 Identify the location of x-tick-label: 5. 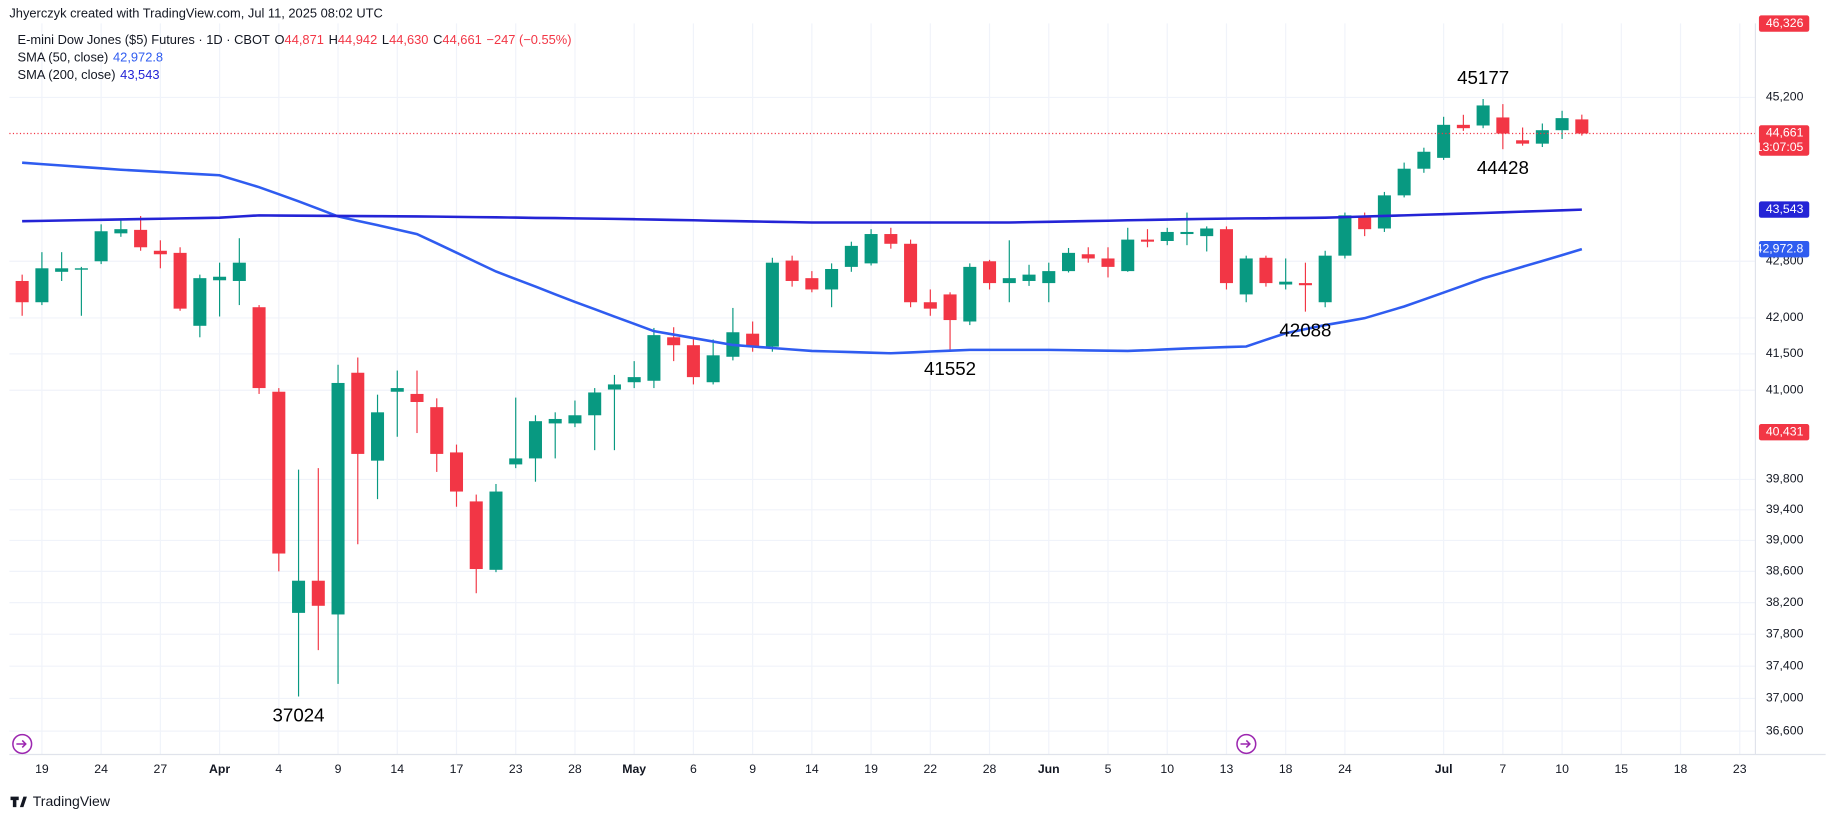
(1108, 769).